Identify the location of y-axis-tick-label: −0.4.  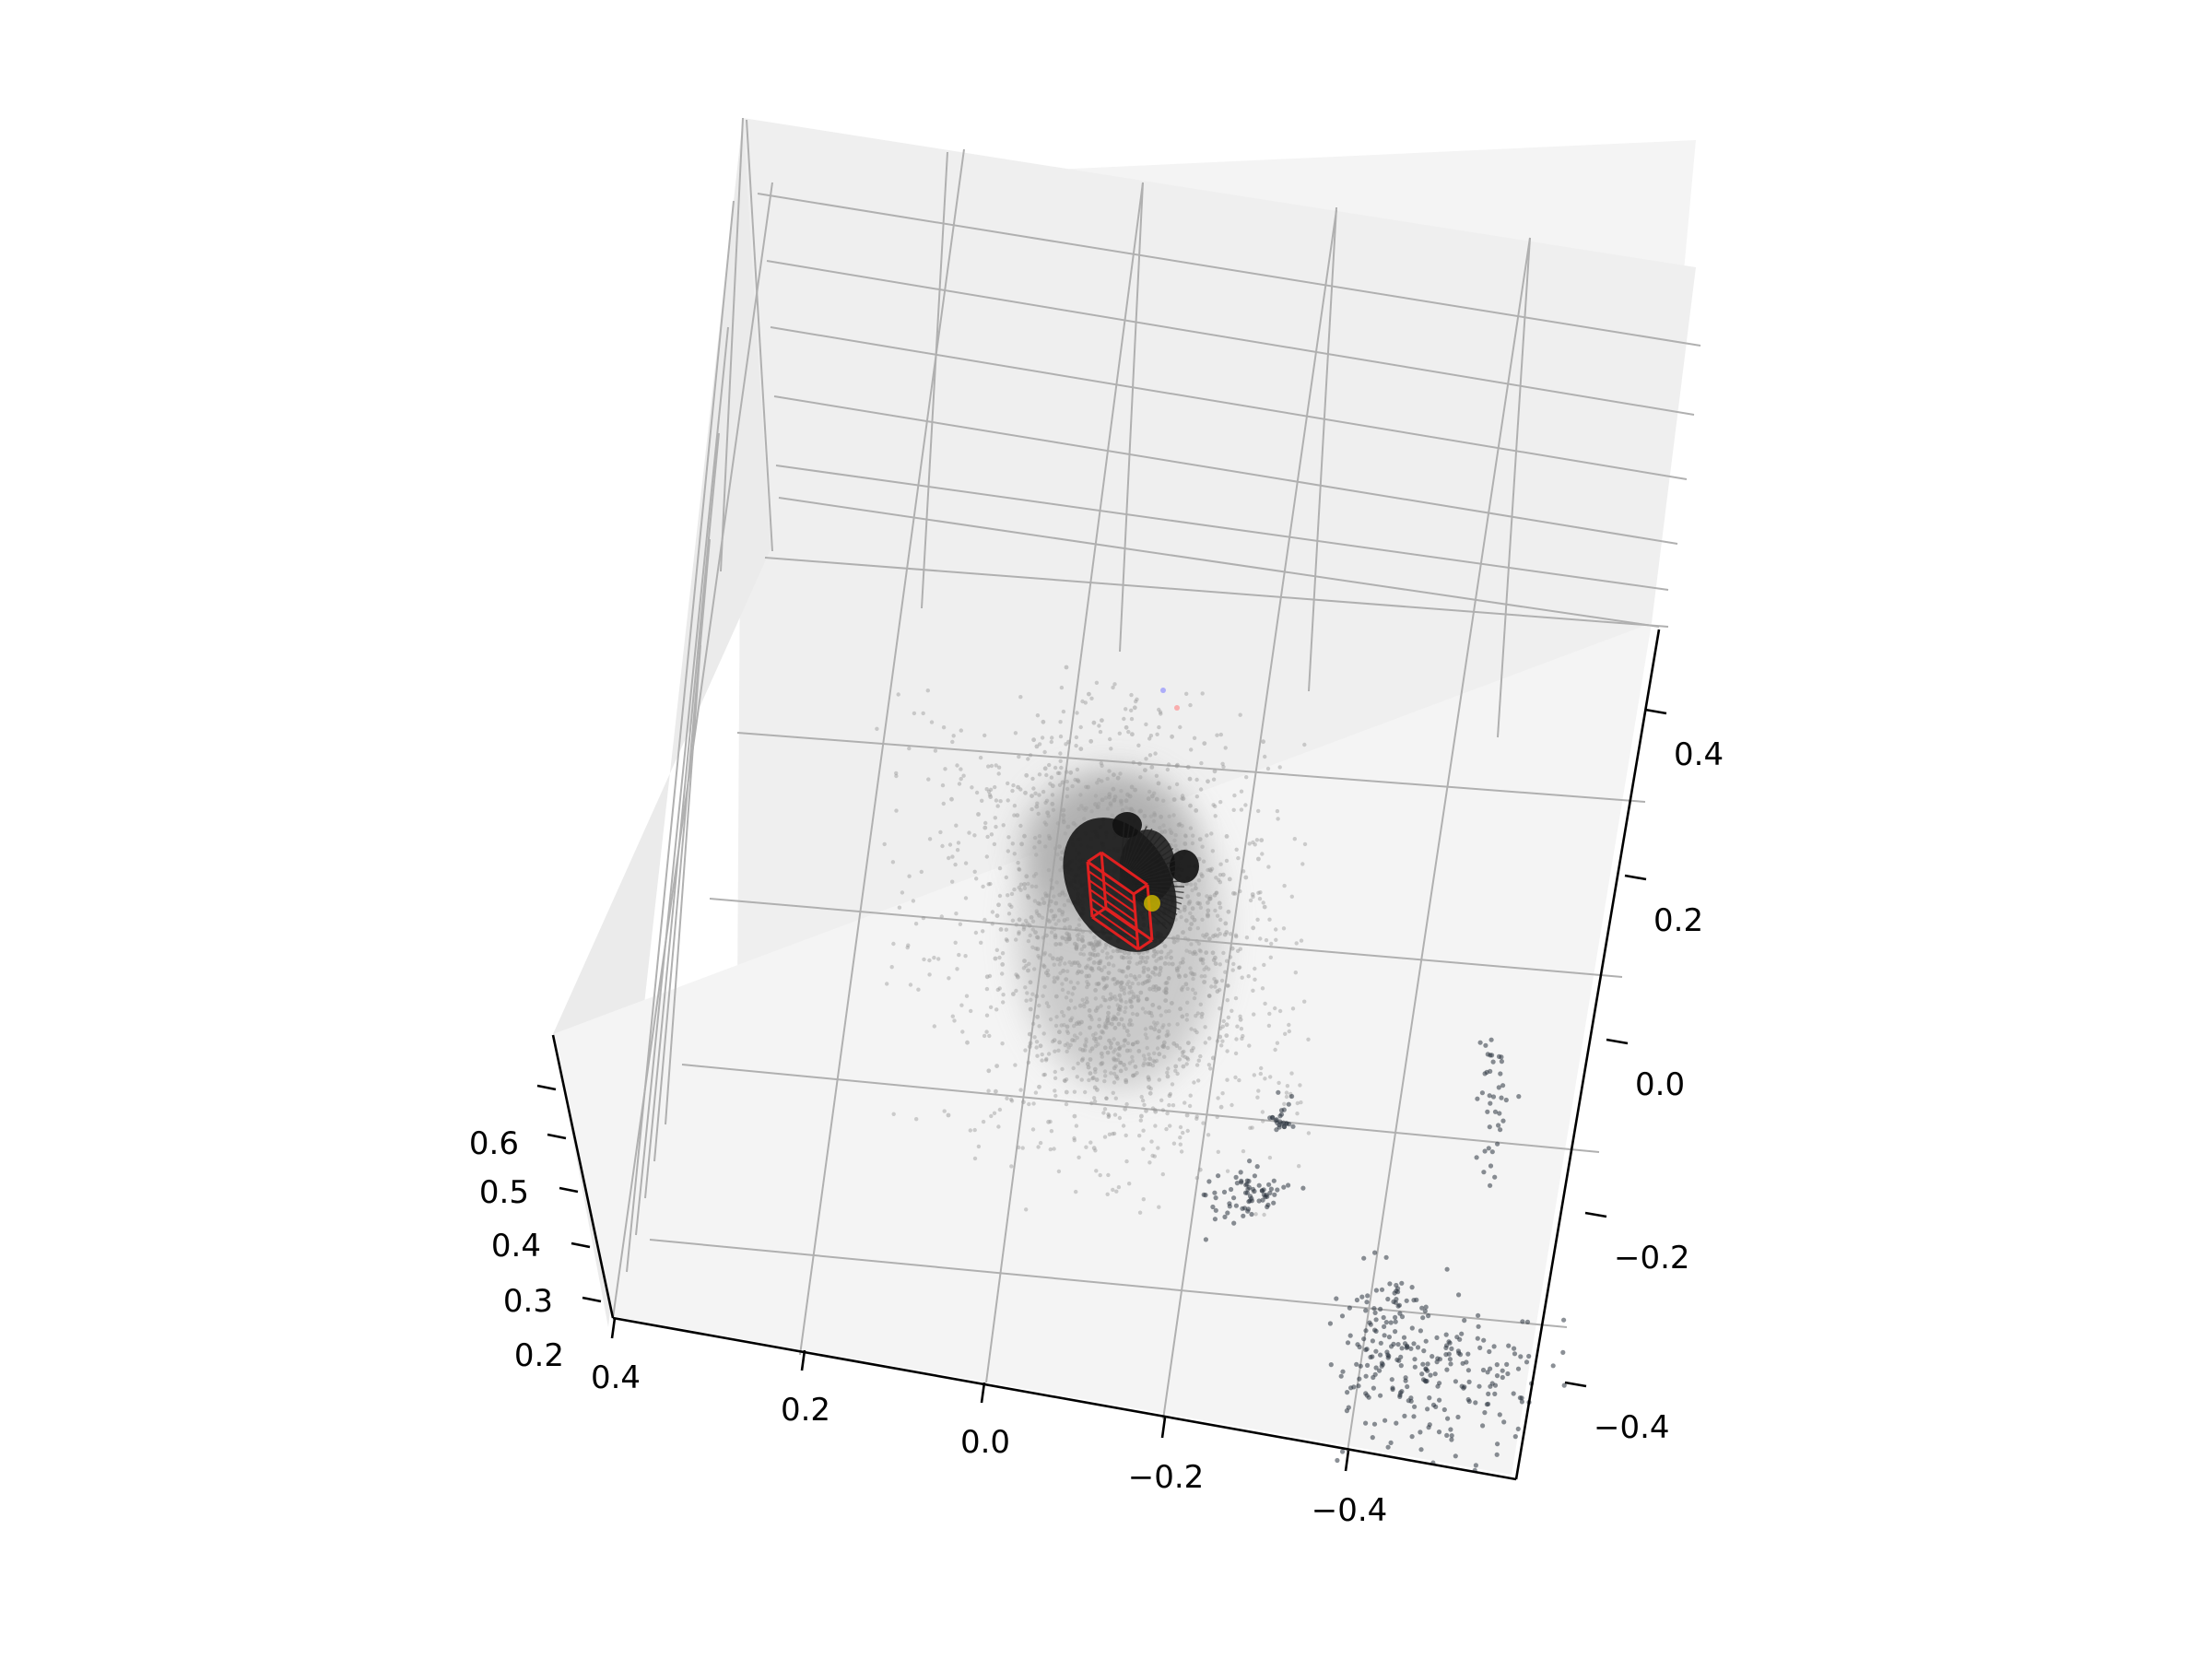
(1632, 1427).